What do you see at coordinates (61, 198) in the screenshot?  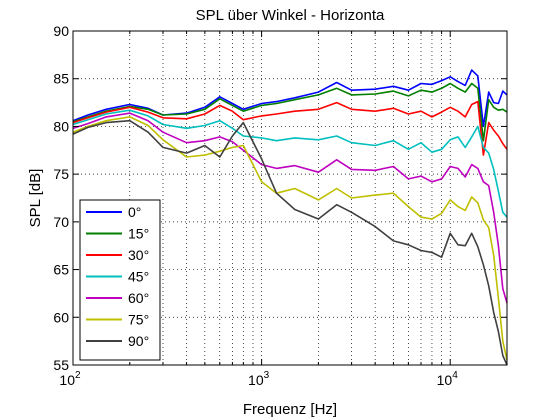 I see `y-tick-labels: 55 60 65 70 75 80 85 90` at bounding box center [61, 198].